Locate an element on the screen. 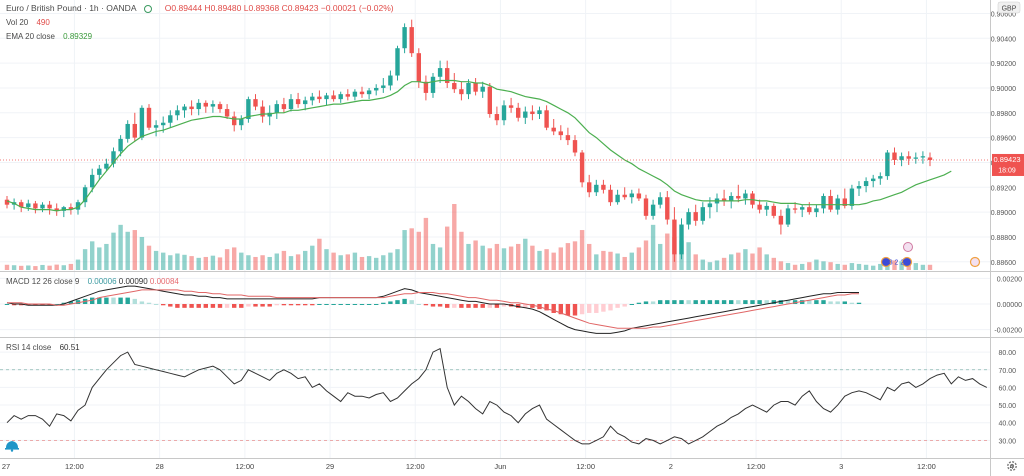 Image resolution: width=1024 pixels, height=476 pixels. signal-line is located at coordinates (433, 309).